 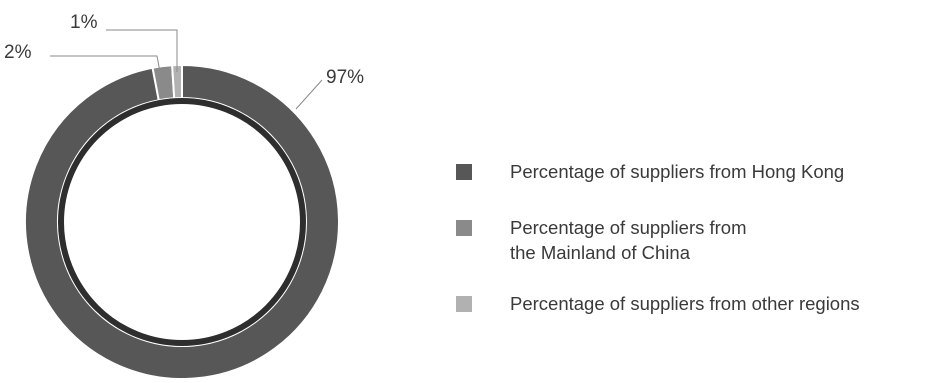 What do you see at coordinates (184, 61) in the screenshot?
I see `data-labels: 97% 2% 1%` at bounding box center [184, 61].